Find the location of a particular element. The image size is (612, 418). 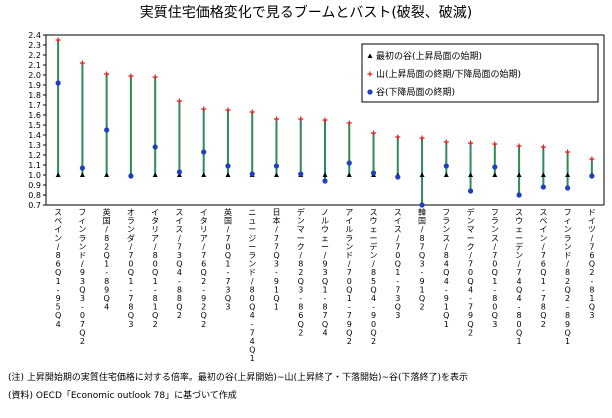

legend-circle-icon is located at coordinates (370, 92).